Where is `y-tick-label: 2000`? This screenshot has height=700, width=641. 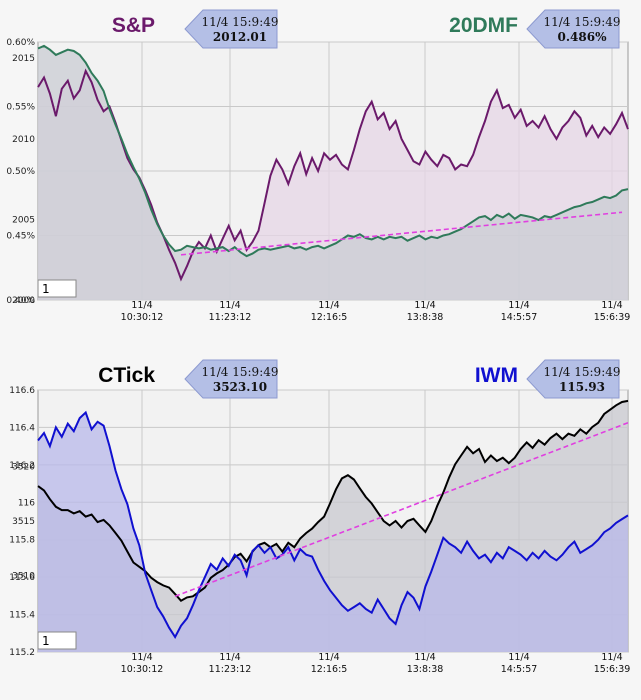
y-tick-label: 2000 is located at coordinates (23, 301).